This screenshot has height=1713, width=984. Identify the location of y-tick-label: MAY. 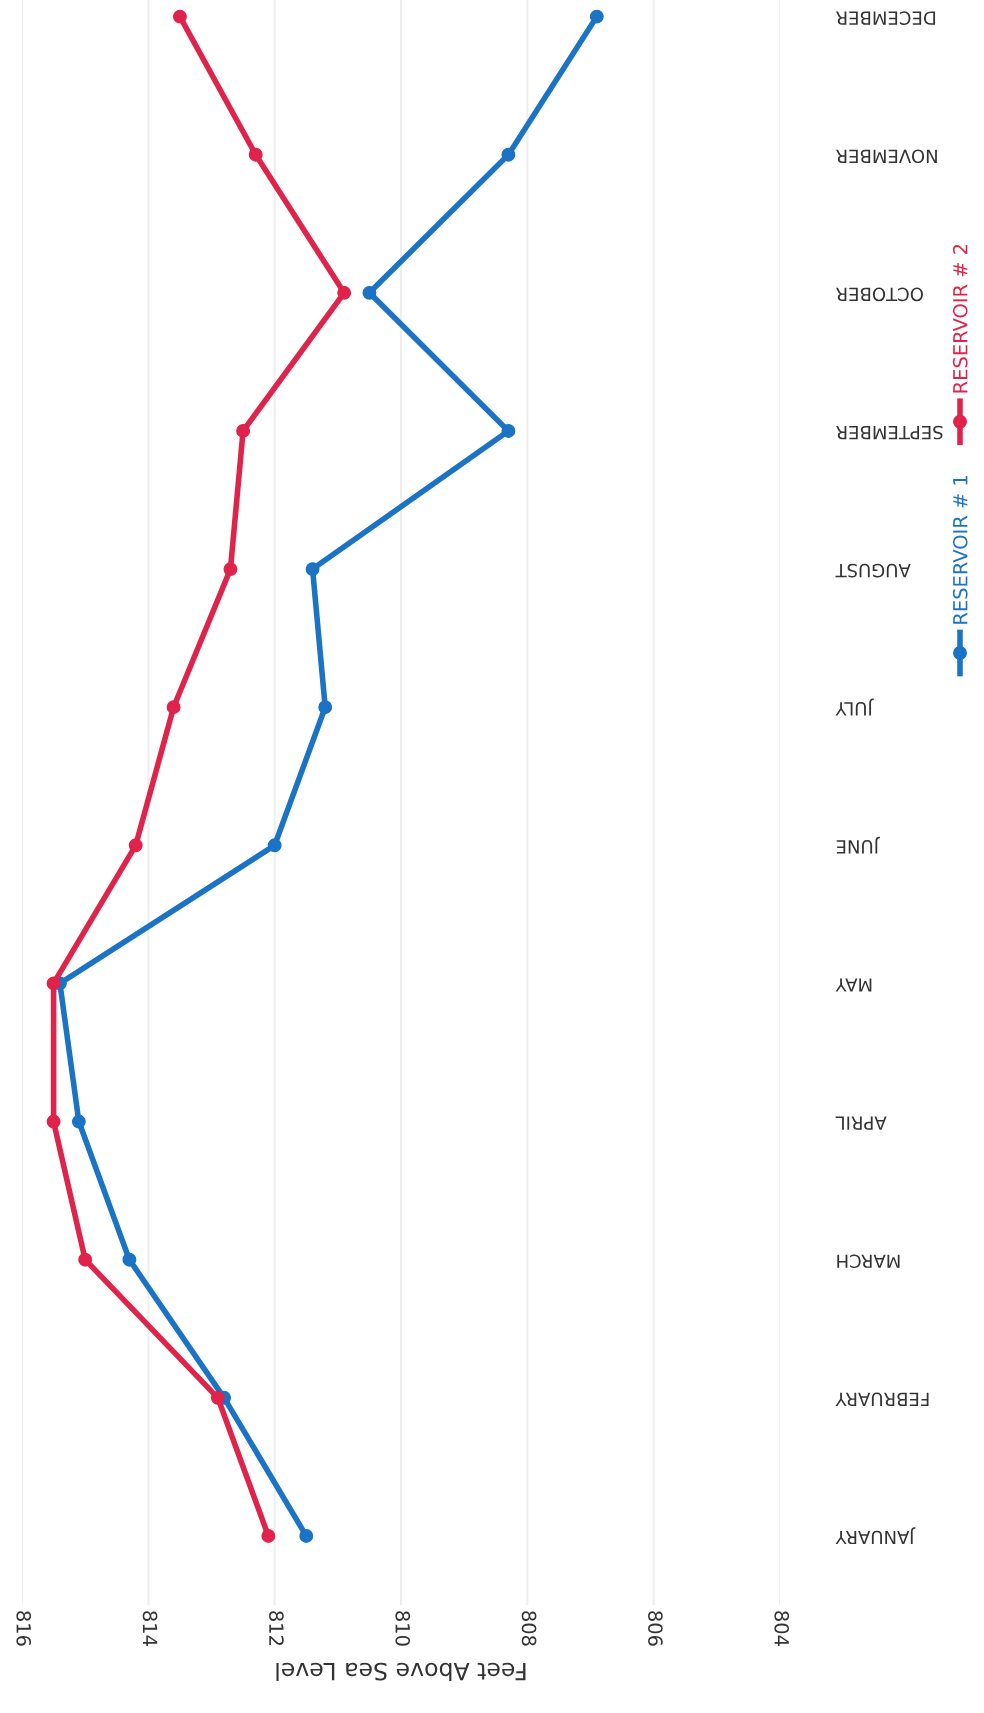
(853, 985).